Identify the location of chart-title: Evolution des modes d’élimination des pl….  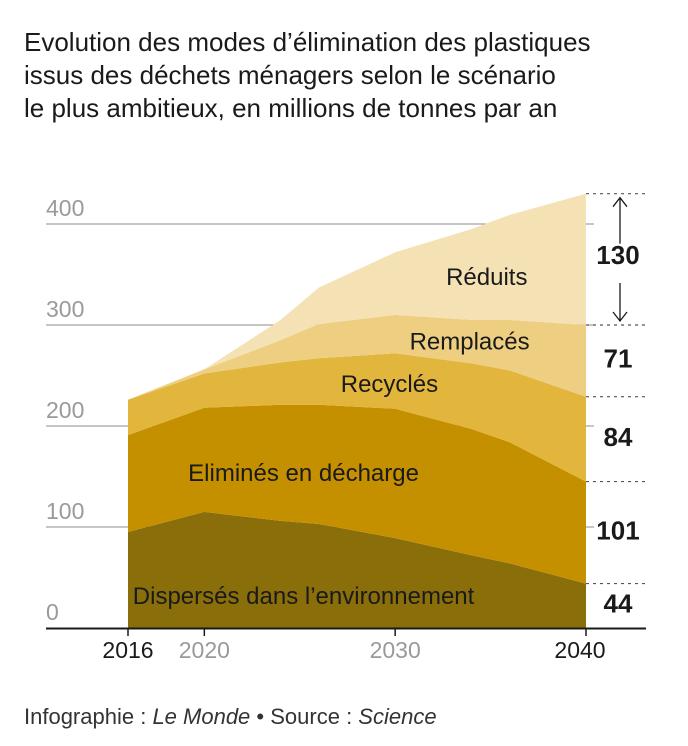
(344, 75).